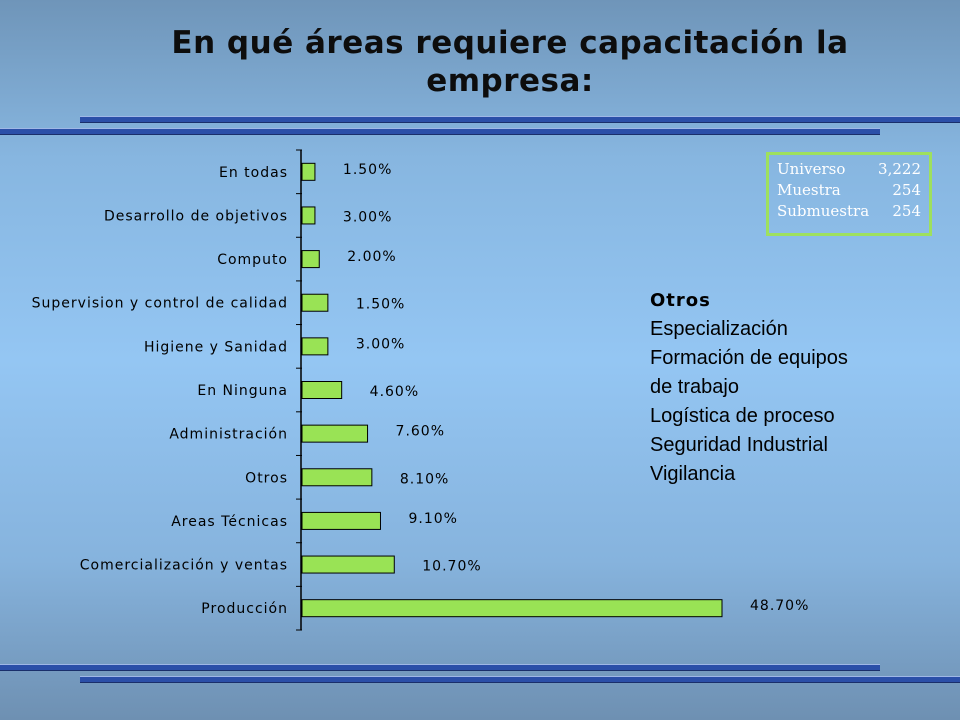 The width and height of the screenshot is (960, 720). I want to click on y-axis-ticks, so click(299, 390).